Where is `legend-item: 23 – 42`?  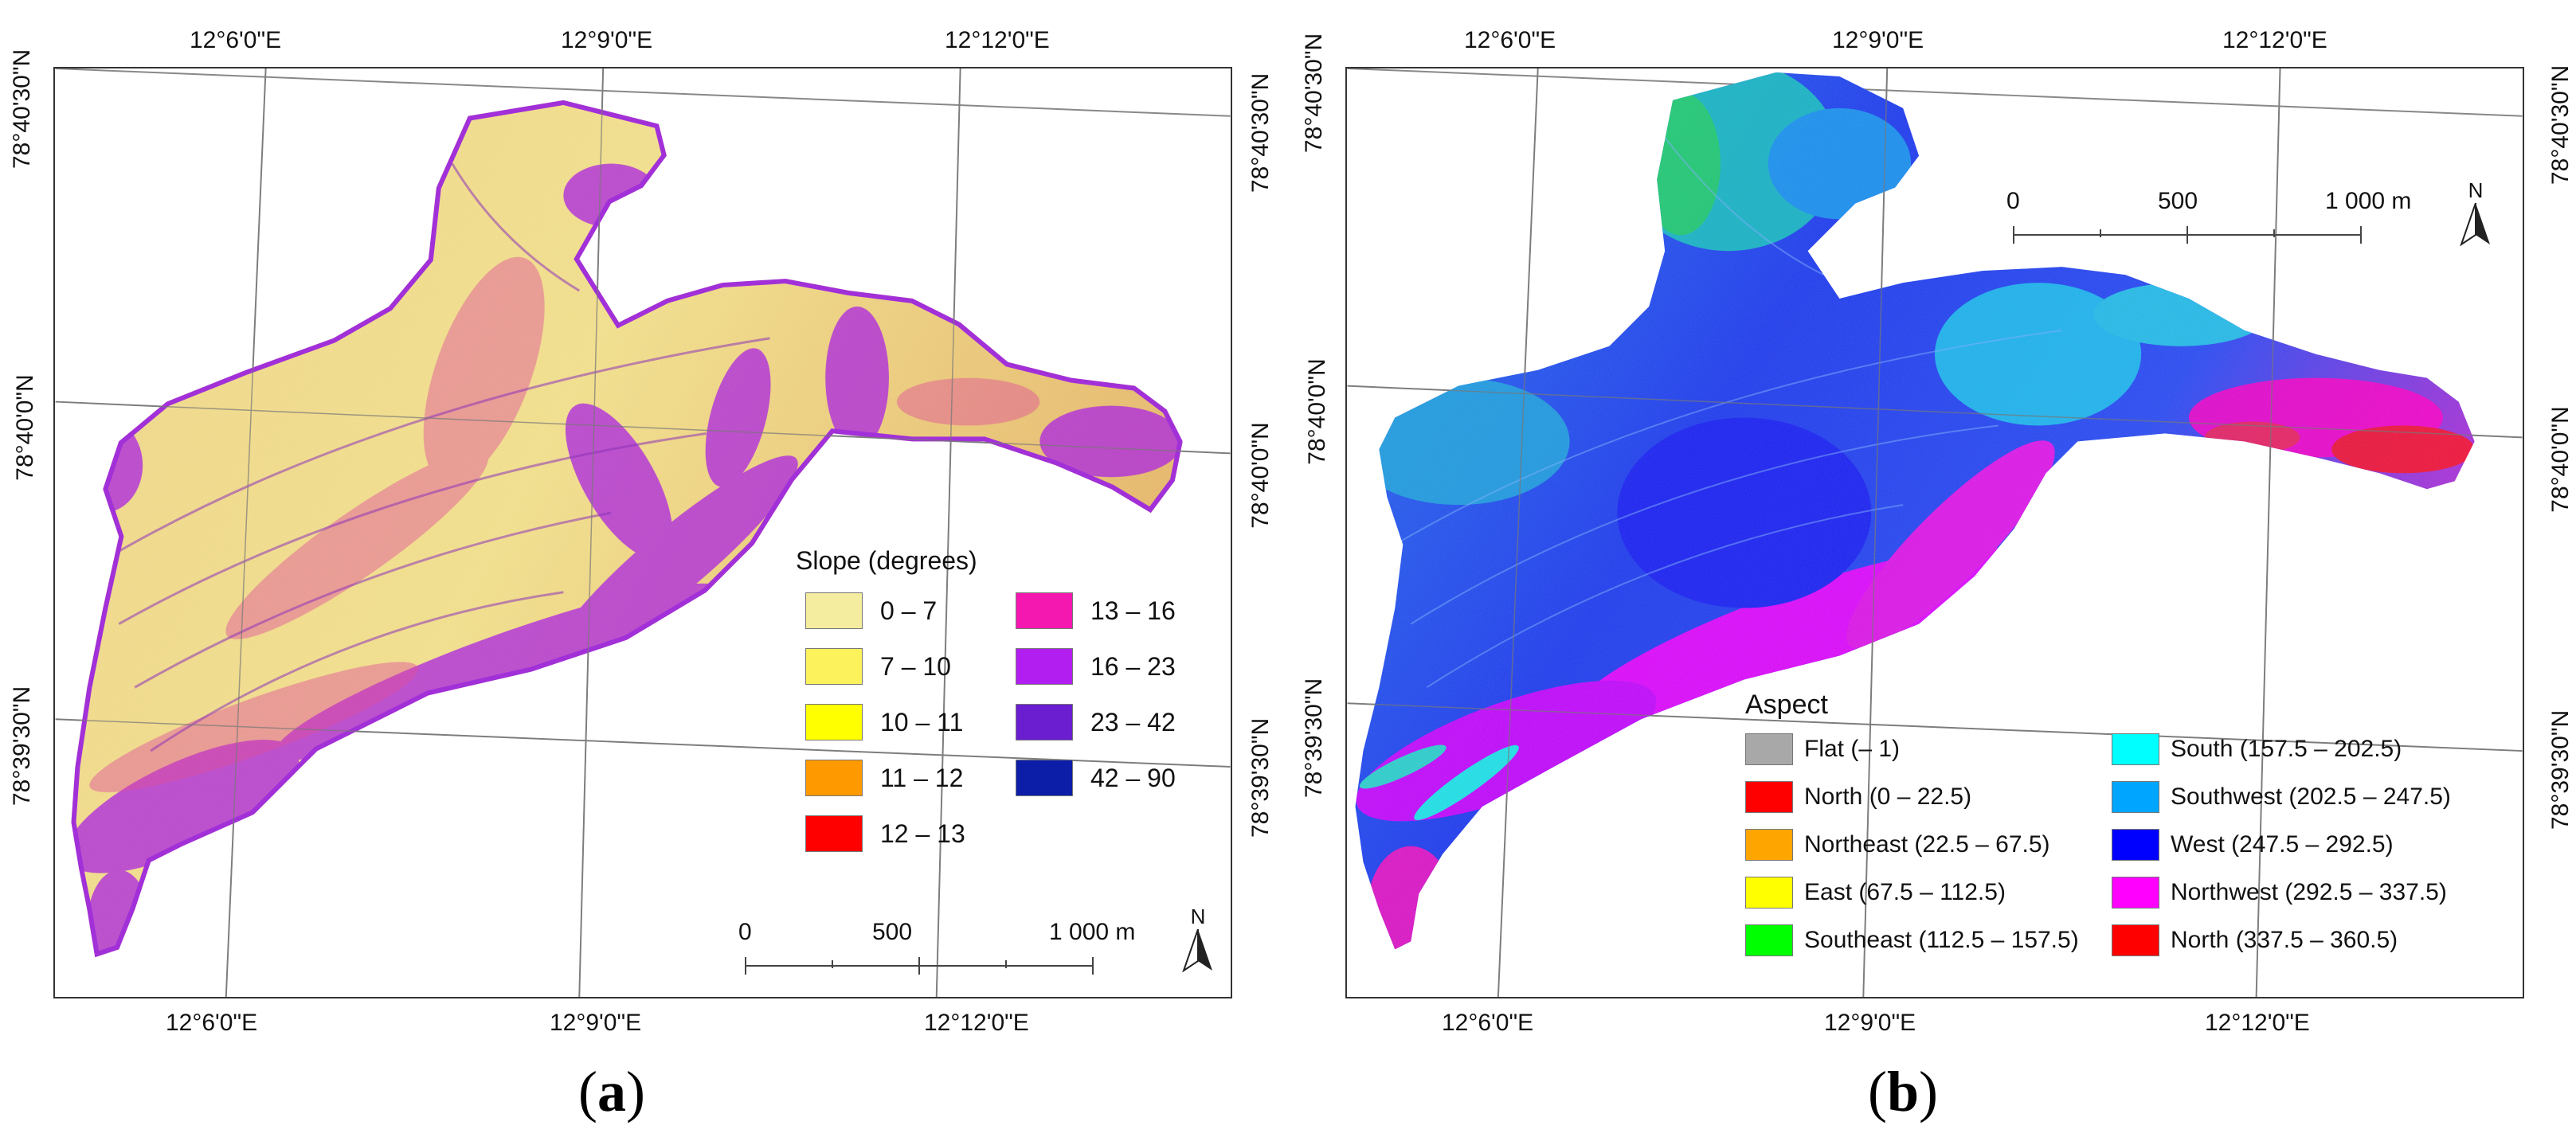 legend-item: 23 – 42 is located at coordinates (1096, 722).